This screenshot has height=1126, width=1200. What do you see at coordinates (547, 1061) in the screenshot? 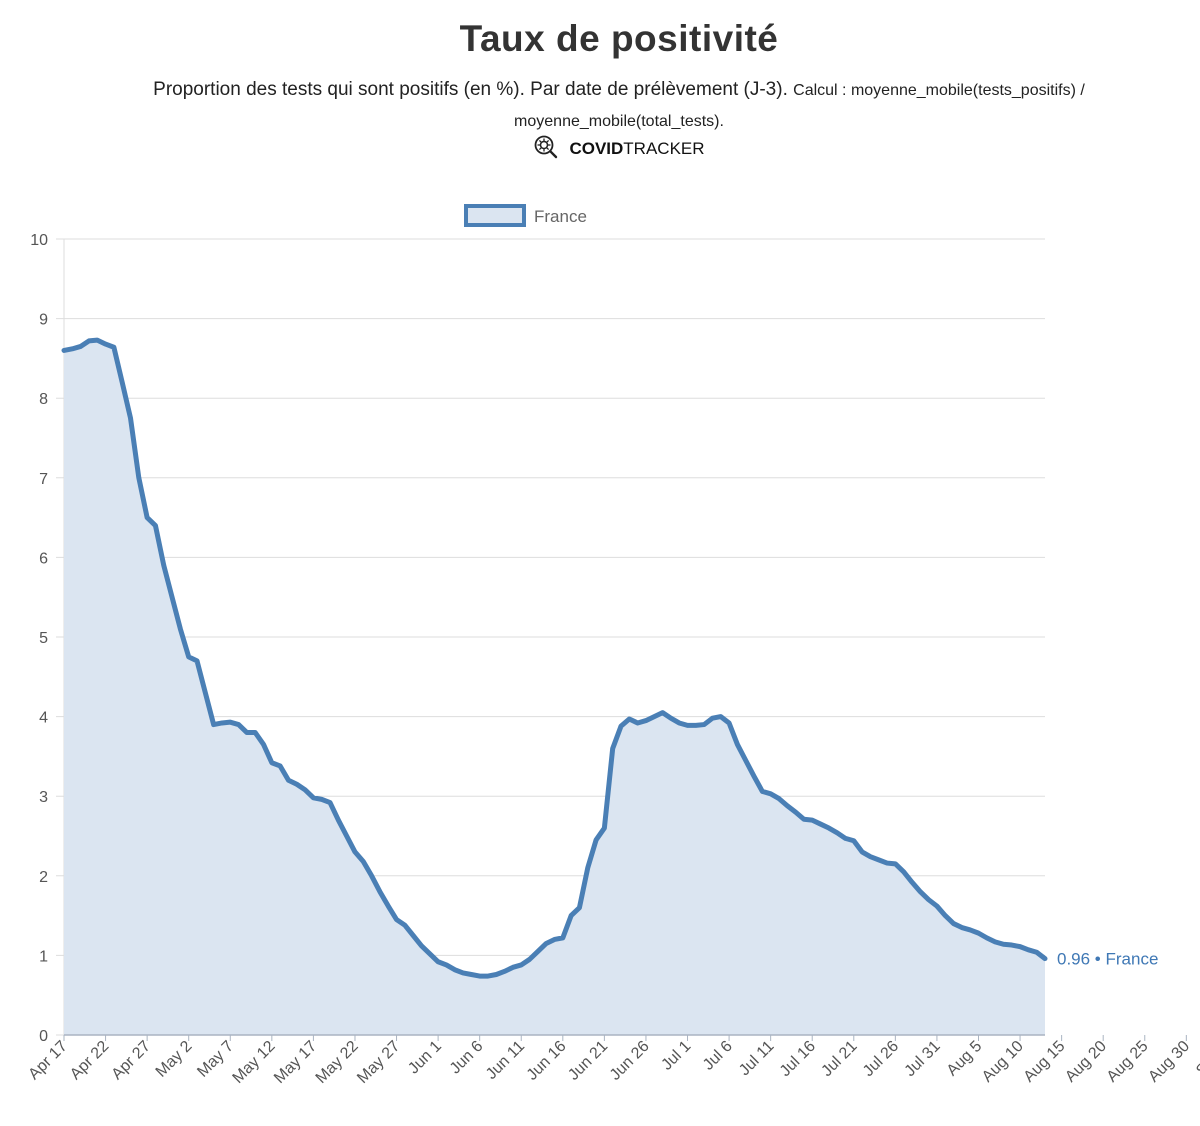
I see `x-tick-label: Jun 16` at bounding box center [547, 1061].